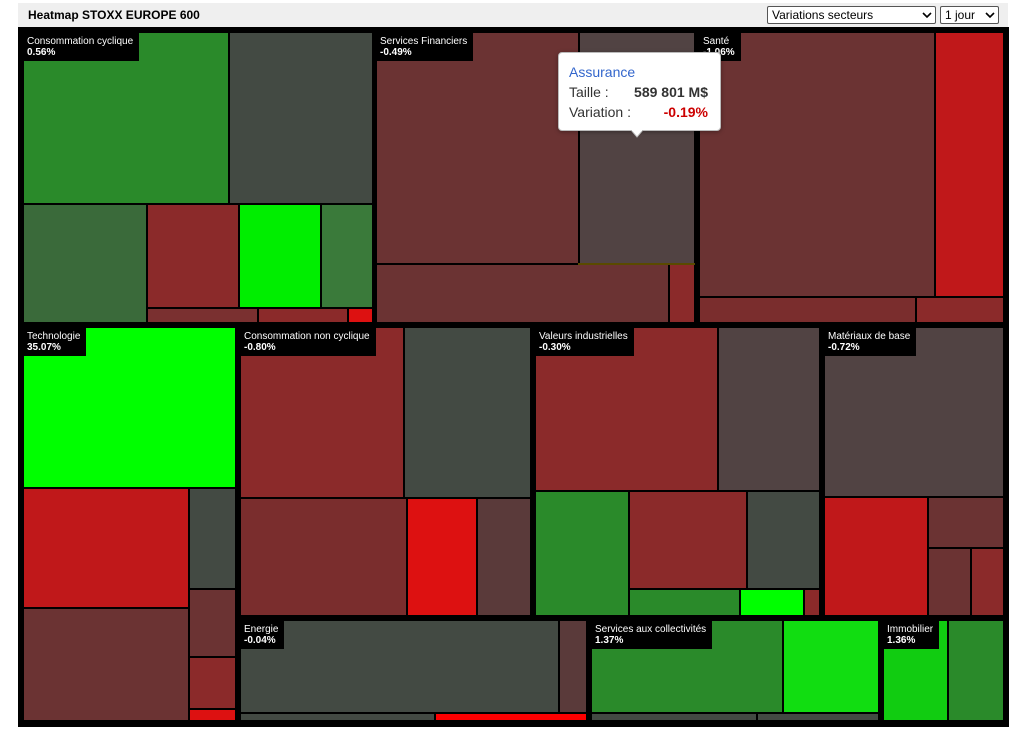 This screenshot has height=738, width=1017. What do you see at coordinates (54, 336) in the screenshot?
I see `sector-name: Technologie` at bounding box center [54, 336].